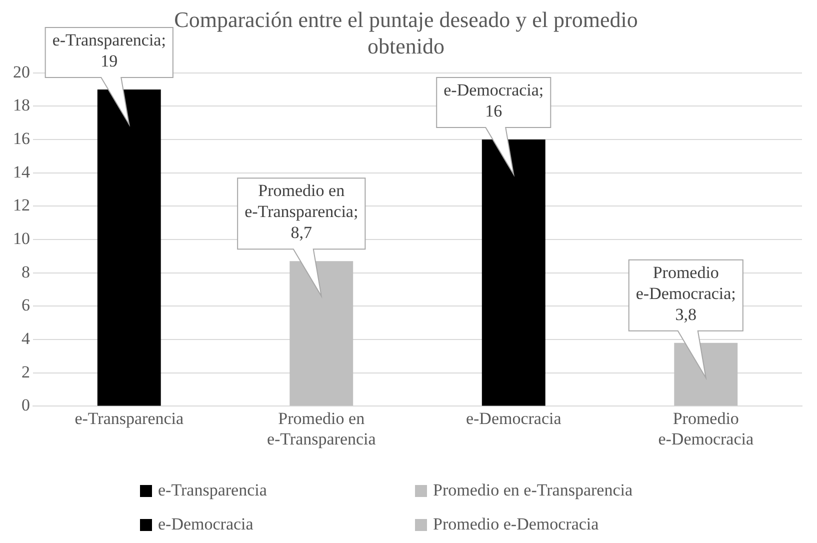 The image size is (817, 543). I want to click on y-tick-label: 6, so click(26, 305).